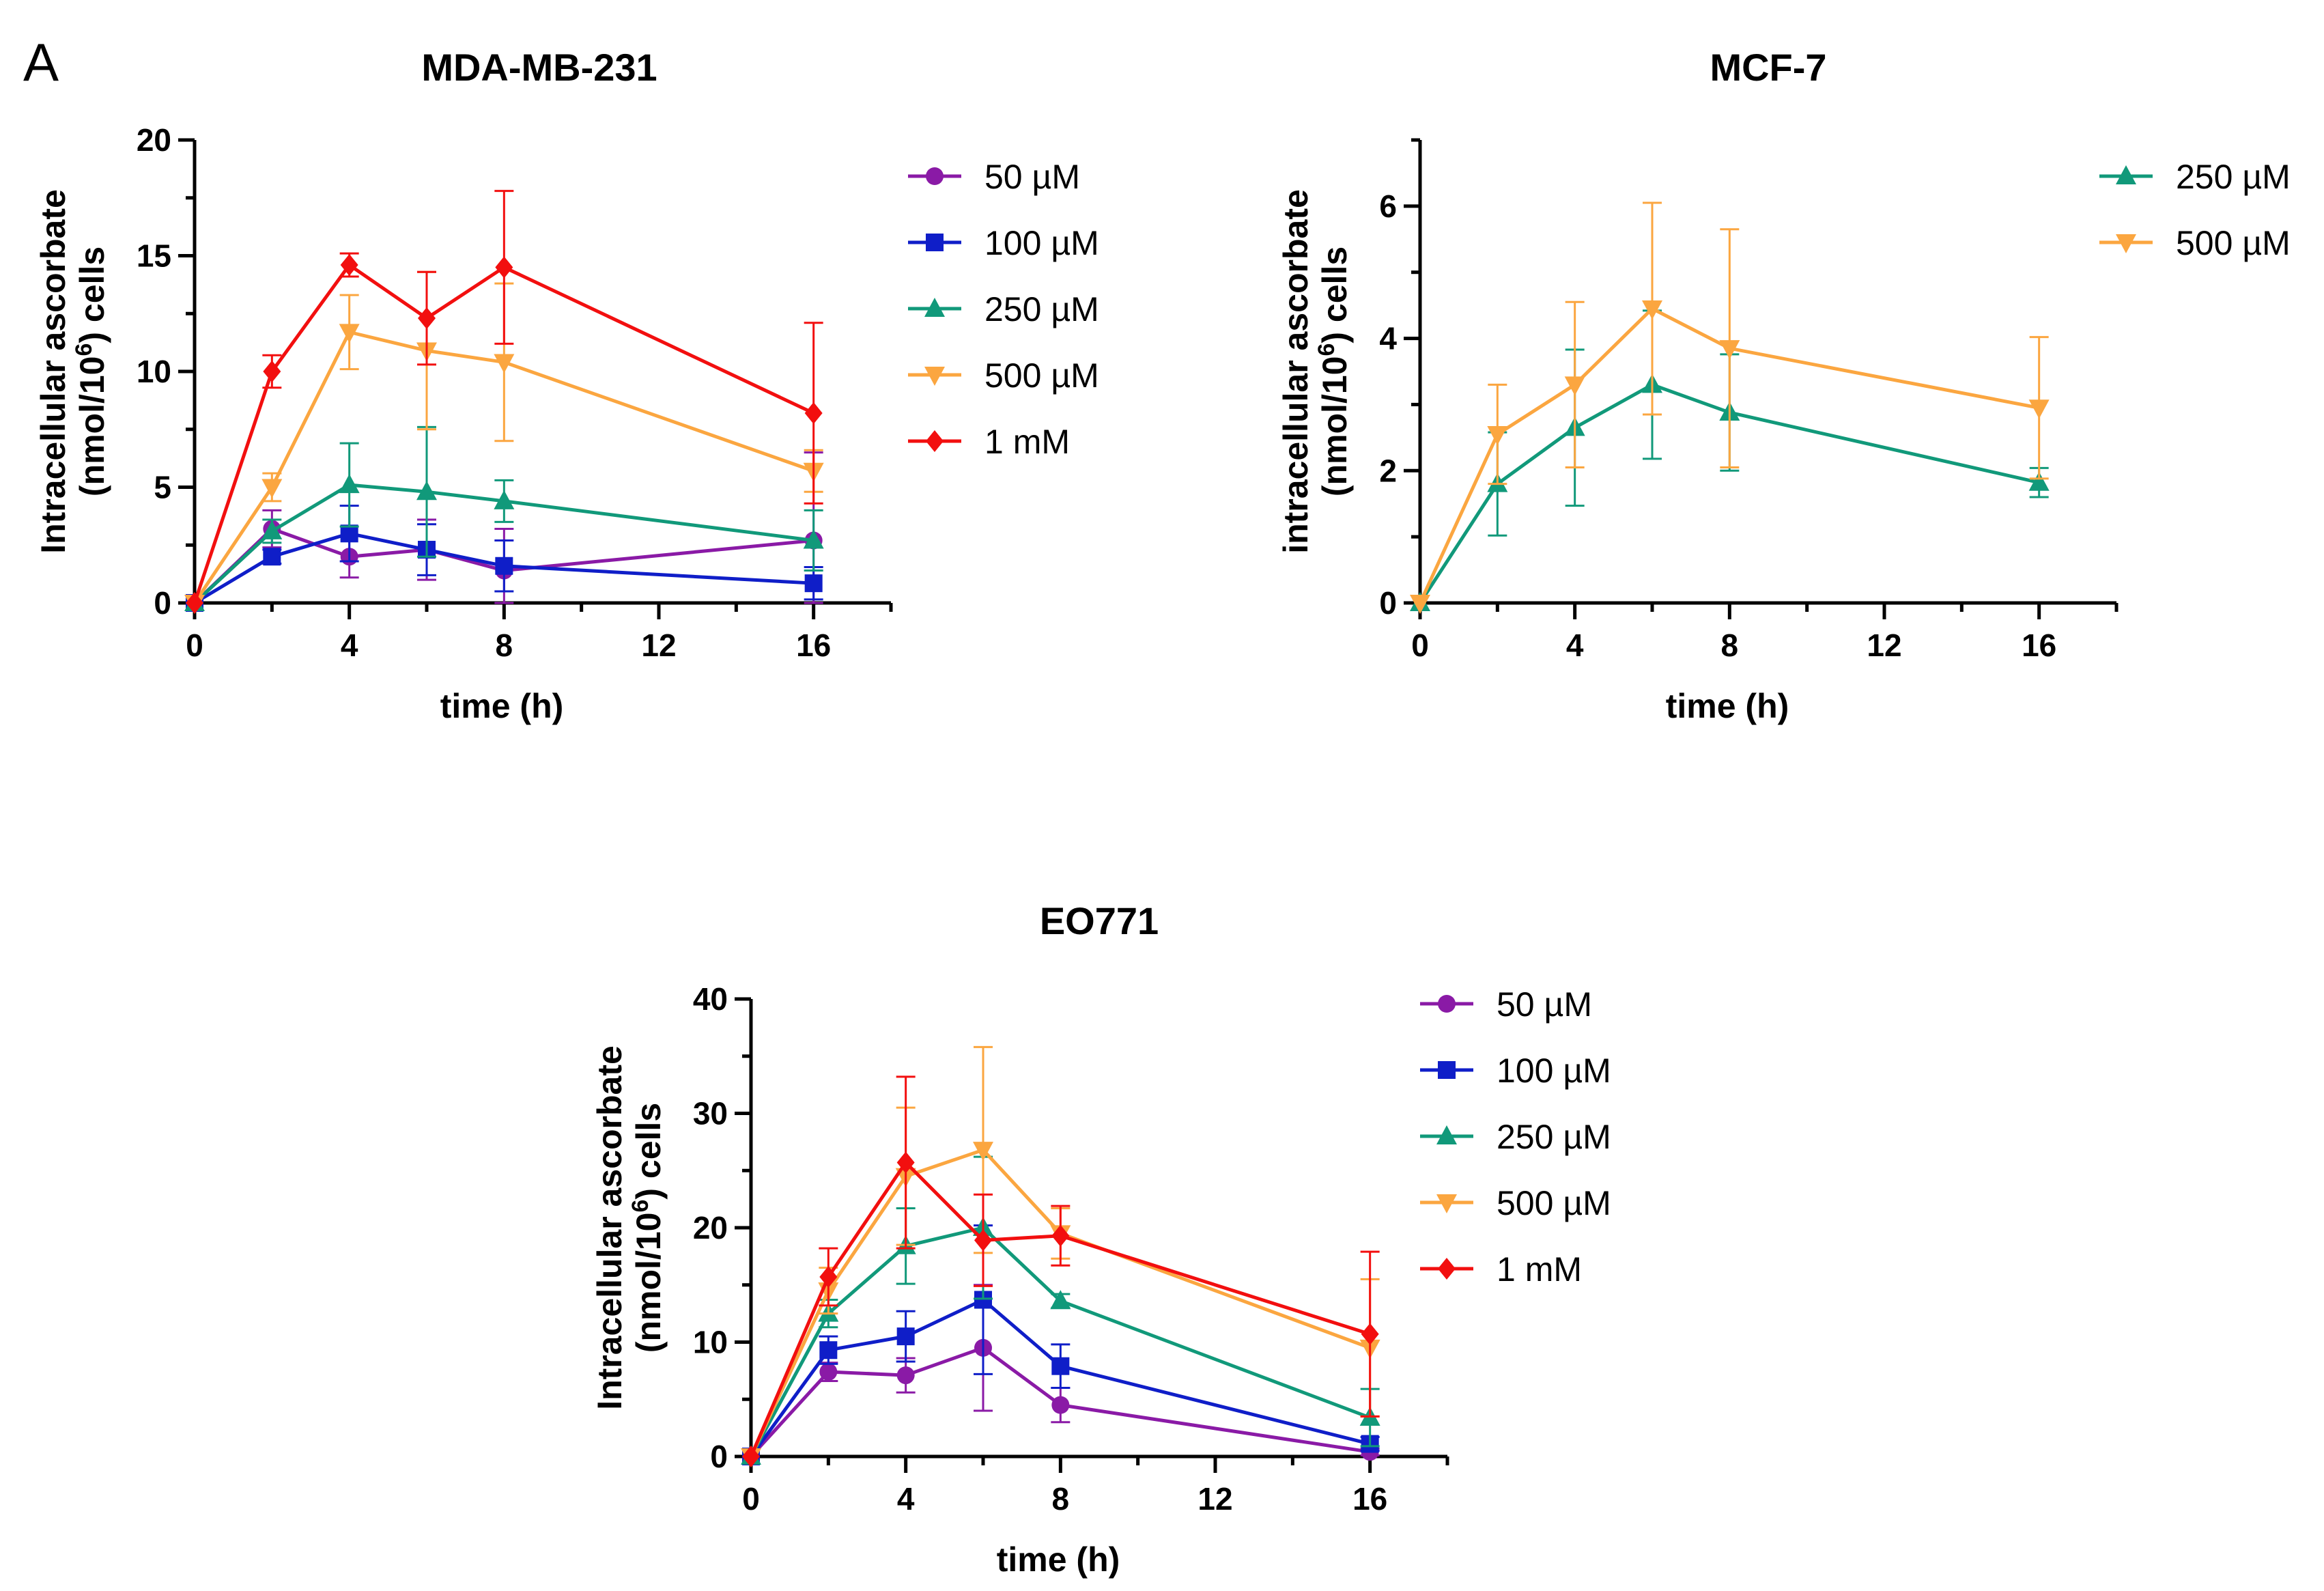  What do you see at coordinates (1388, 471) in the screenshot?
I see `y-tick-label: 2` at bounding box center [1388, 471].